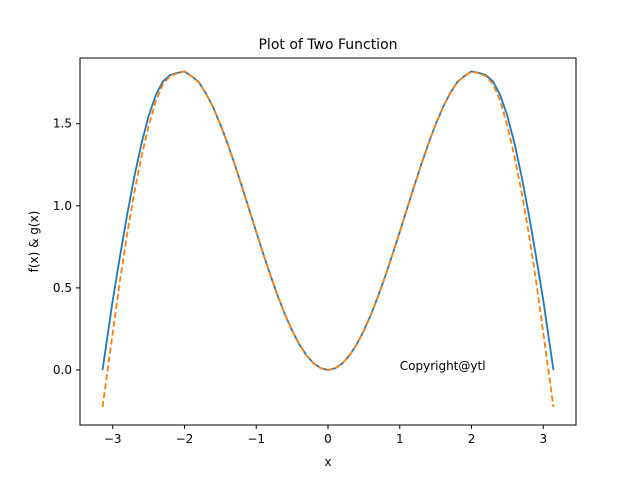  I want to click on x-tick-label: −3, so click(113, 439).